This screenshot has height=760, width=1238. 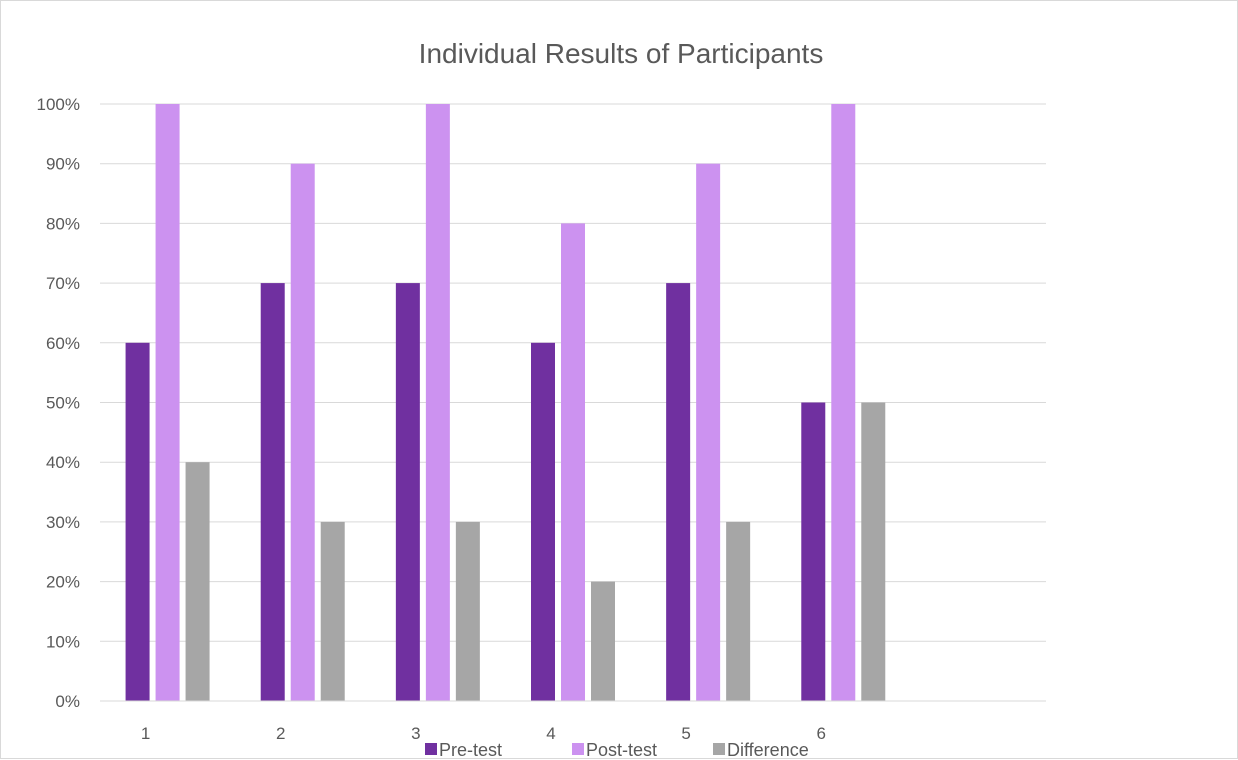 I want to click on x-tick-label: 4, so click(x=550, y=733).